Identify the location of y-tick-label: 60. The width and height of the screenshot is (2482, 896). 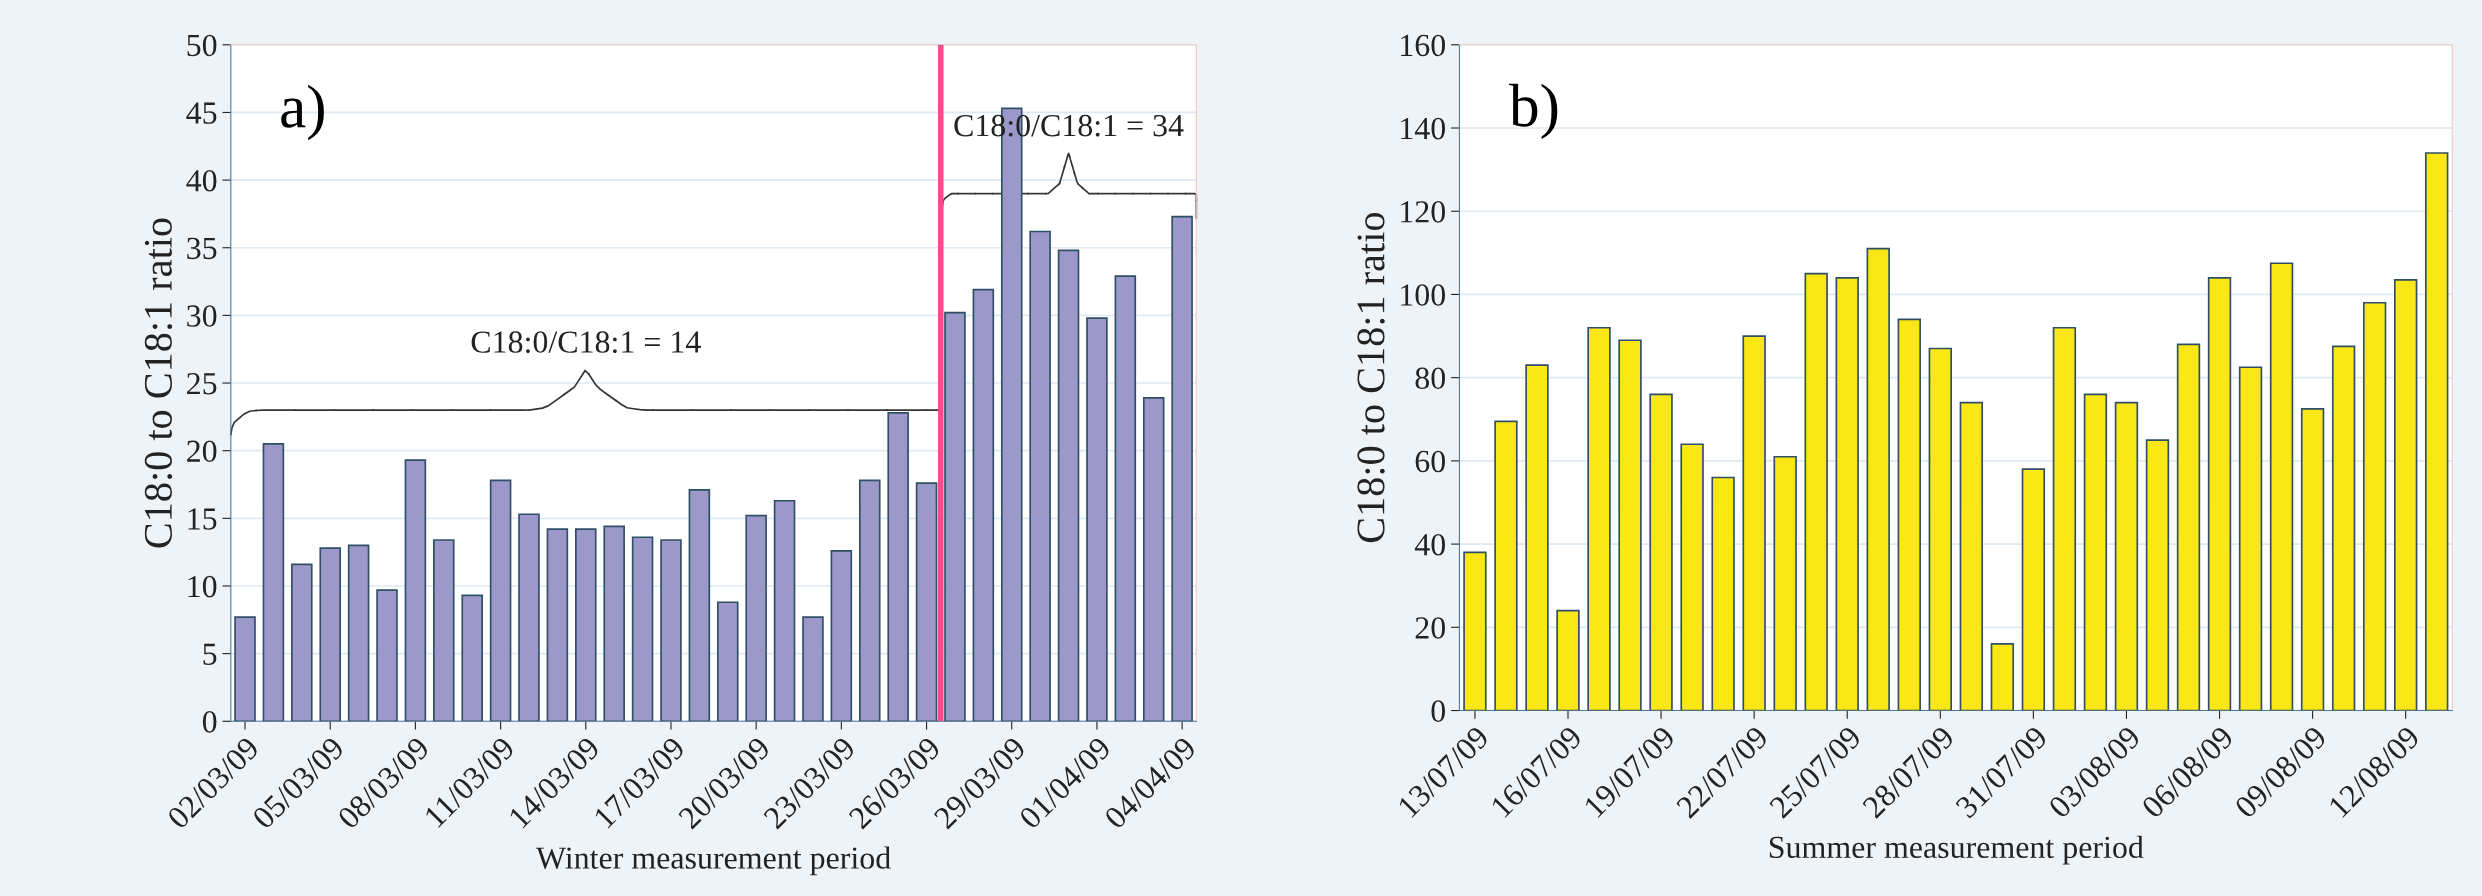
(1430, 461).